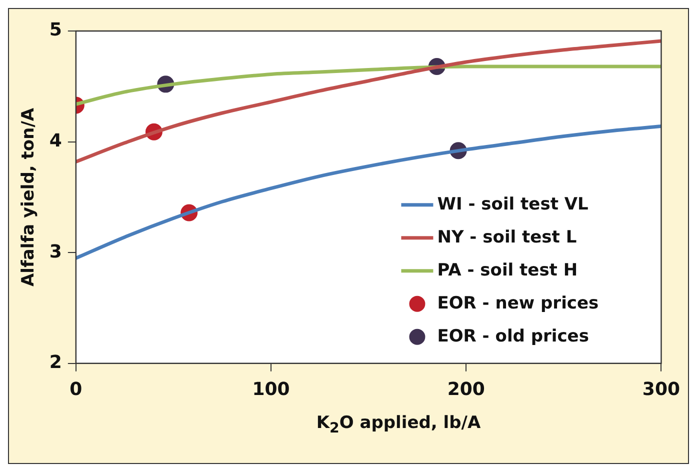 This screenshot has width=697, height=472. Describe the element at coordinates (76, 389) in the screenshot. I see `x-tick-label: 0` at that location.